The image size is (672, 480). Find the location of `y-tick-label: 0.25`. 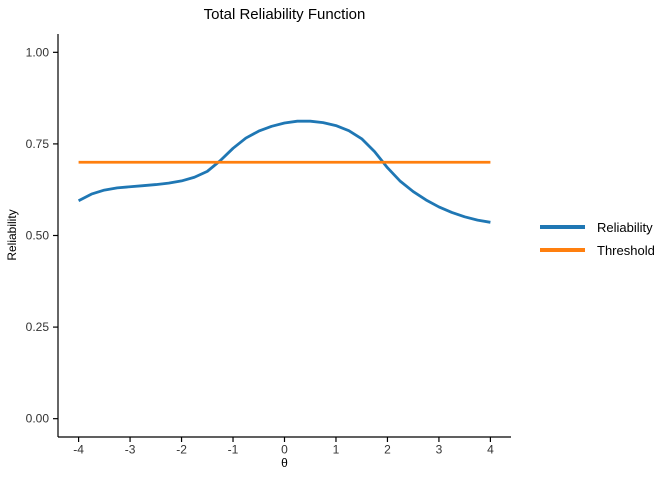

y-tick-label: 0.25 is located at coordinates (38, 327).